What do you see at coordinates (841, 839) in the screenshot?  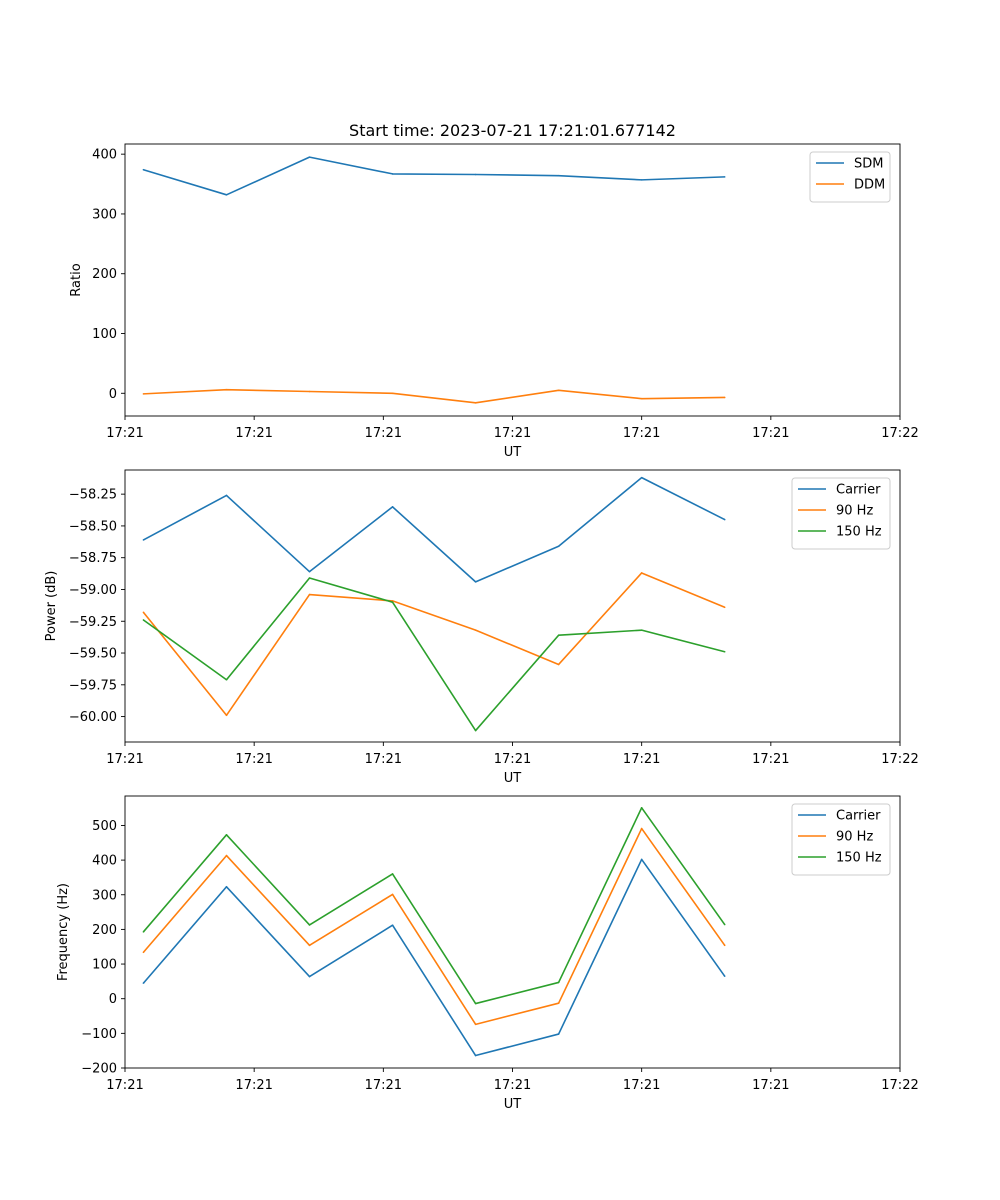 I see `legend: Carrier 90 Hz 150 Hz` at bounding box center [841, 839].